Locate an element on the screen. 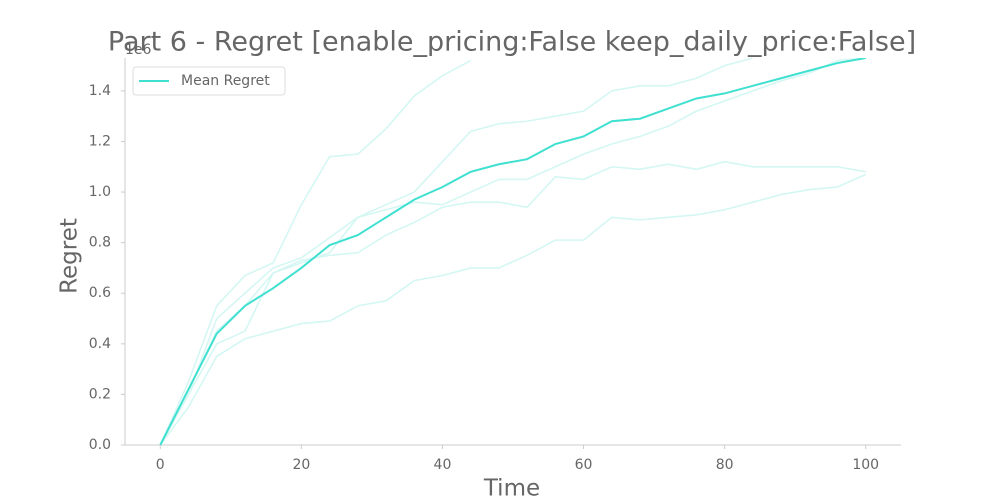 The height and width of the screenshot is (504, 1000). x-tick-label: 80 is located at coordinates (725, 465).